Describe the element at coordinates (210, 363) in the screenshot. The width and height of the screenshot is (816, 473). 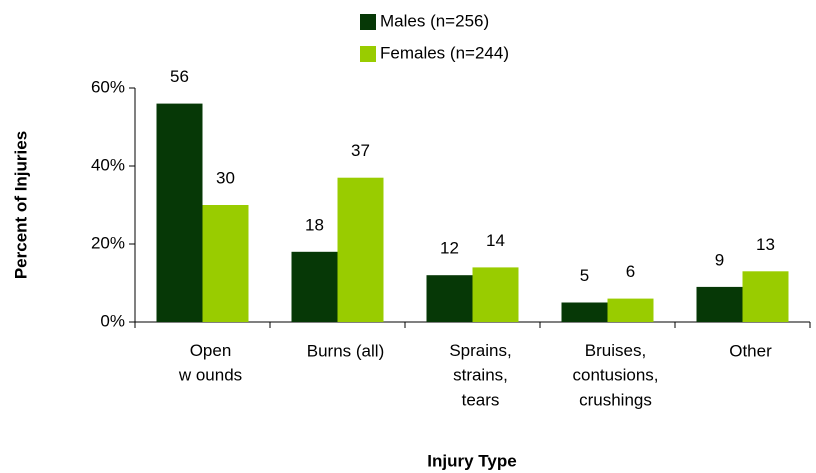
I see `x-tick-label: Open w ounds` at that location.